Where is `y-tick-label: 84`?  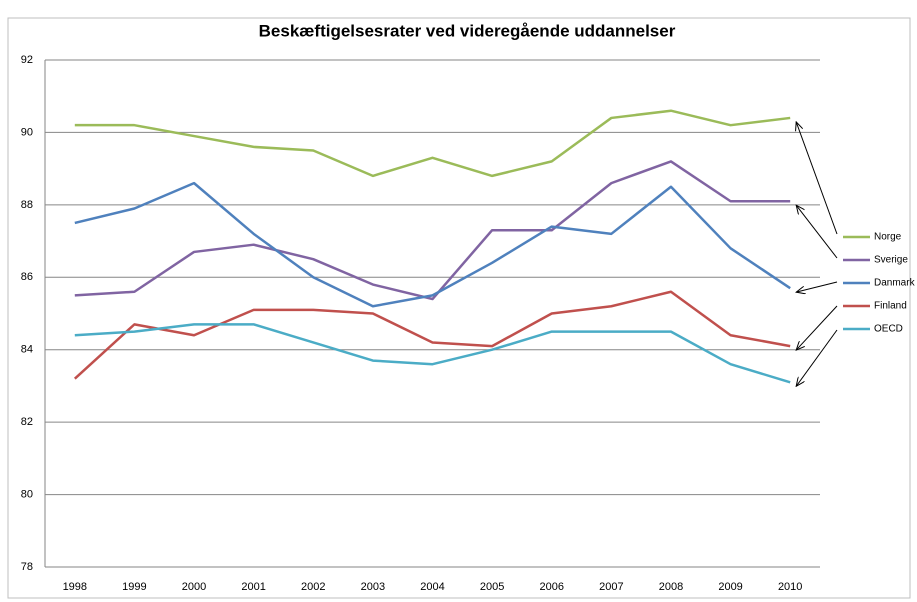 y-tick-label: 84 is located at coordinates (27, 350).